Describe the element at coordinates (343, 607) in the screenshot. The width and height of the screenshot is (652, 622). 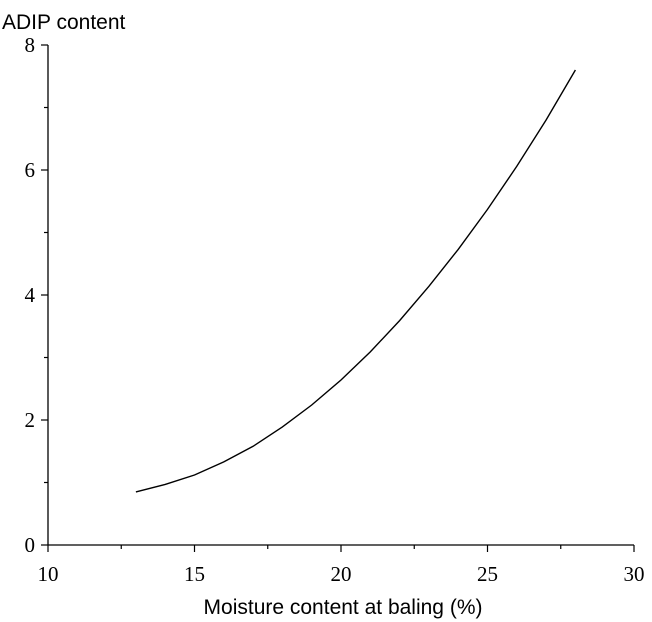
I see `x-axis-label: Moisture content at baling (%)` at that location.